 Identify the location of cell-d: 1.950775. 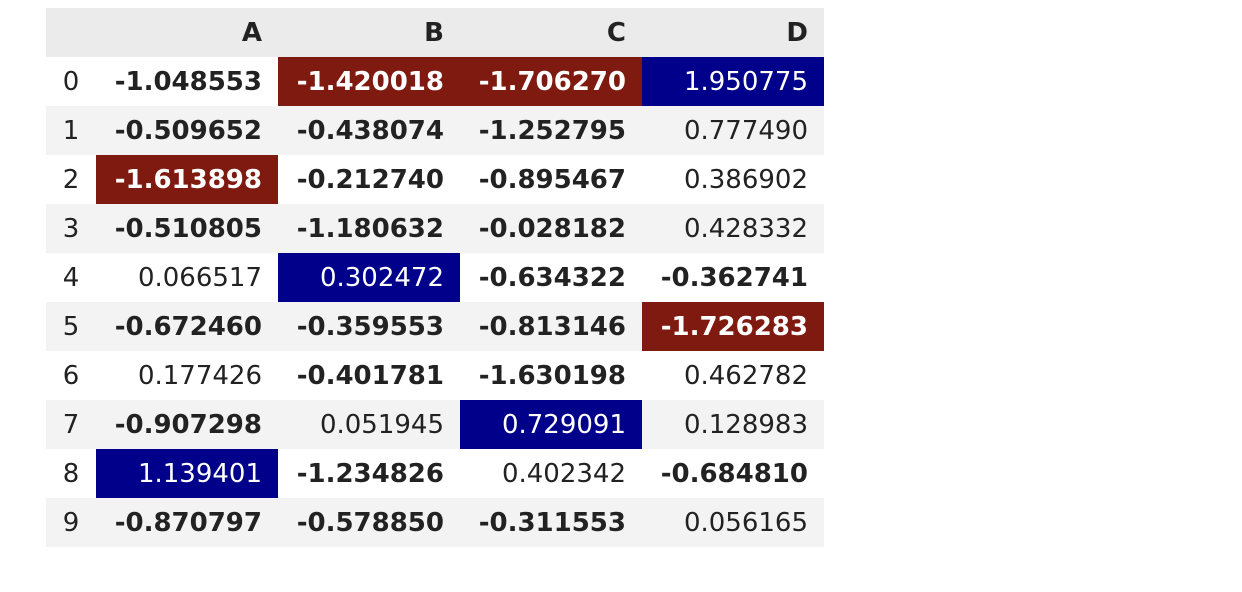
(733, 81).